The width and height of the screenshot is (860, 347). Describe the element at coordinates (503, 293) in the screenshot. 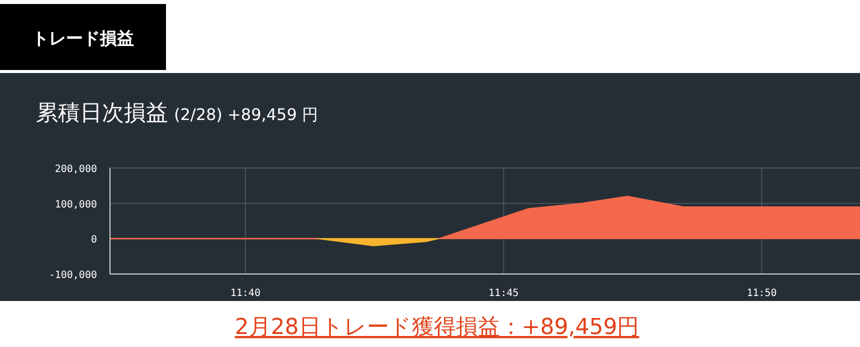

I see `x-tick-label: 11:45` at that location.